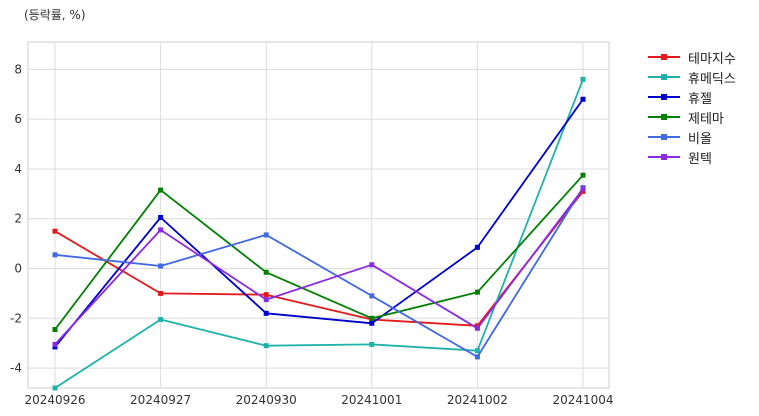 This screenshot has height=416, width=759. Describe the element at coordinates (160, 400) in the screenshot. I see `x-tick-label: 20240927` at that location.